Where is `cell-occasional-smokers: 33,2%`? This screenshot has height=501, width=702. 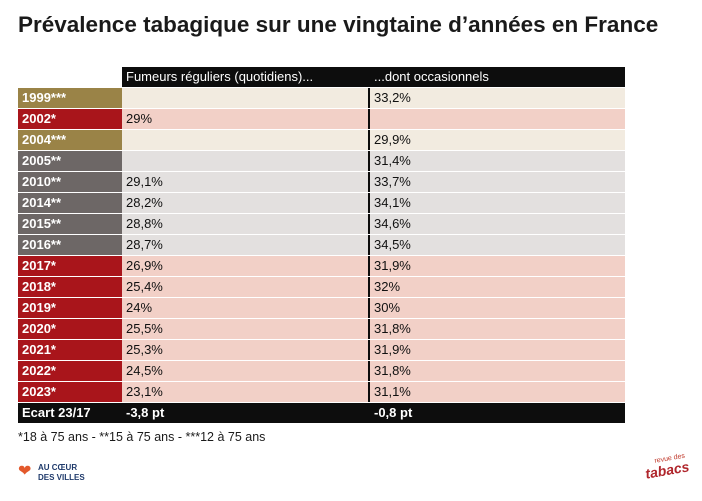
cell-occasional-smokers: 33,2% is located at coordinates (497, 98).